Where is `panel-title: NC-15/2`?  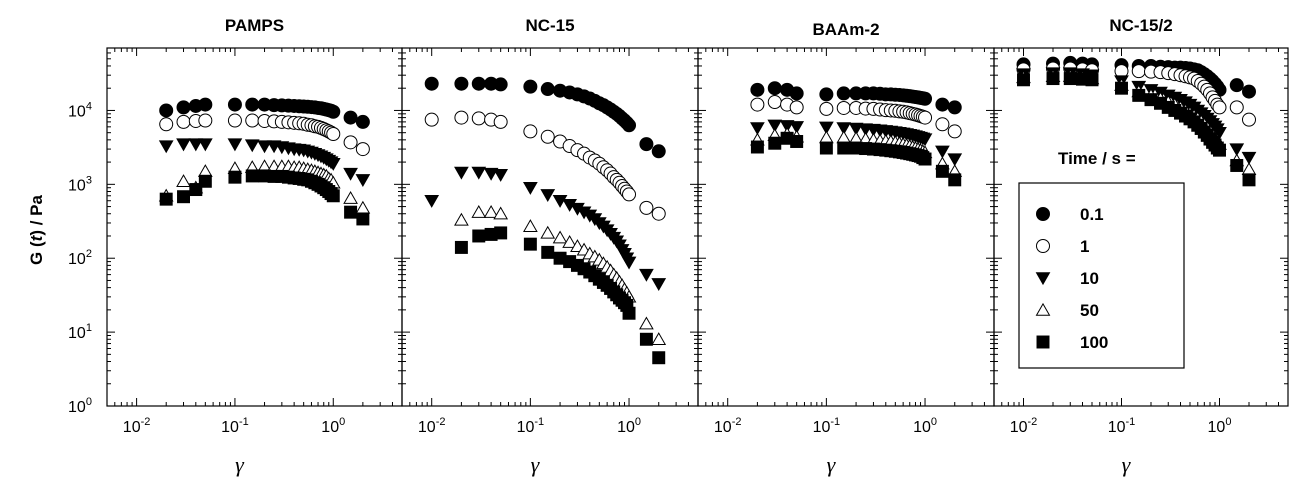 panel-title: NC-15/2 is located at coordinates (1140, 25).